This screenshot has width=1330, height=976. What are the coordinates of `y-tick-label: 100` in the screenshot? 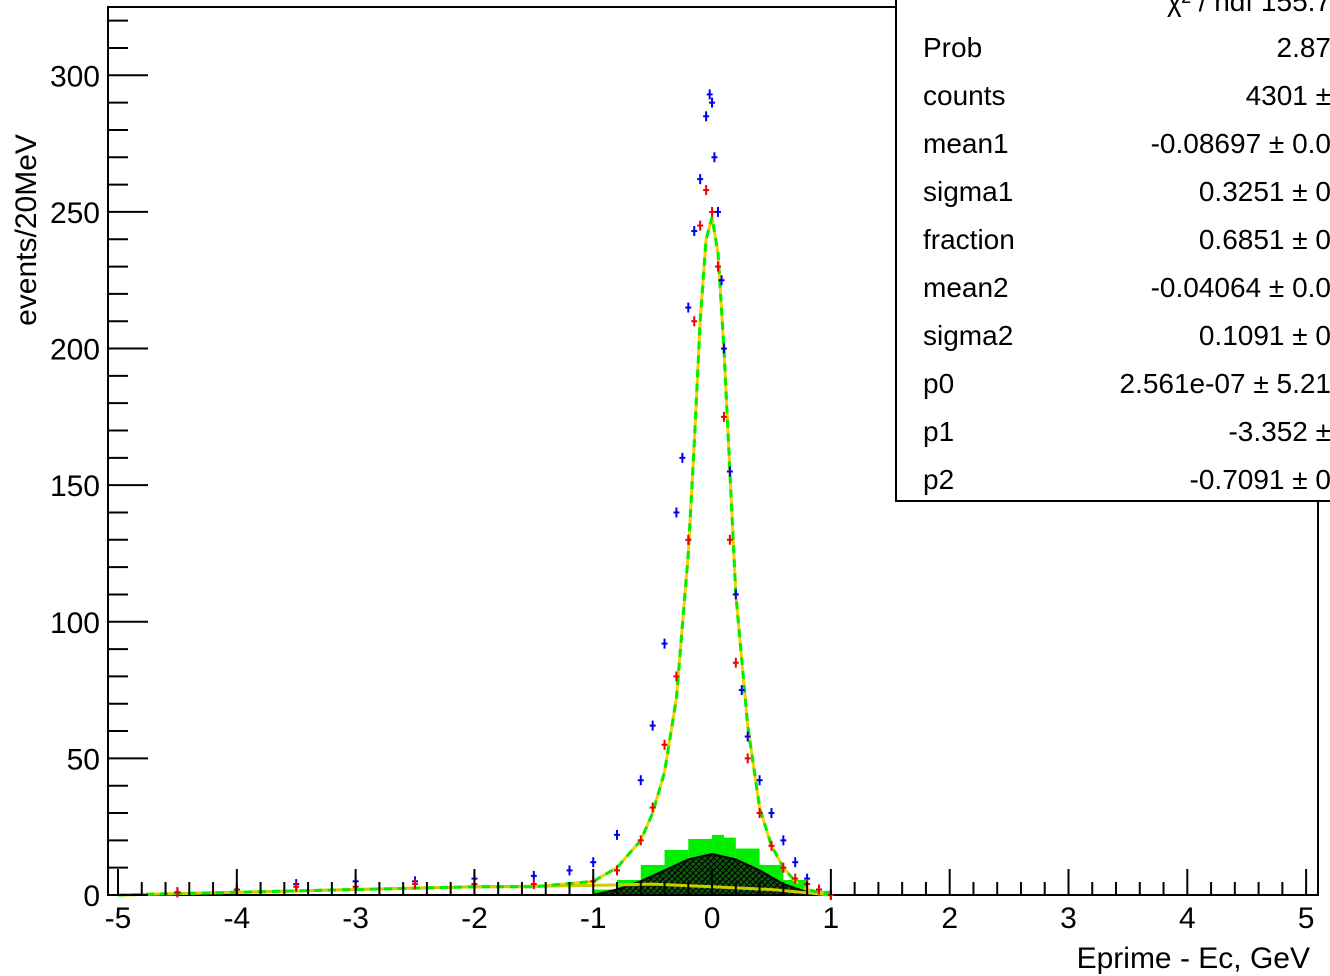 It's located at (75, 623).